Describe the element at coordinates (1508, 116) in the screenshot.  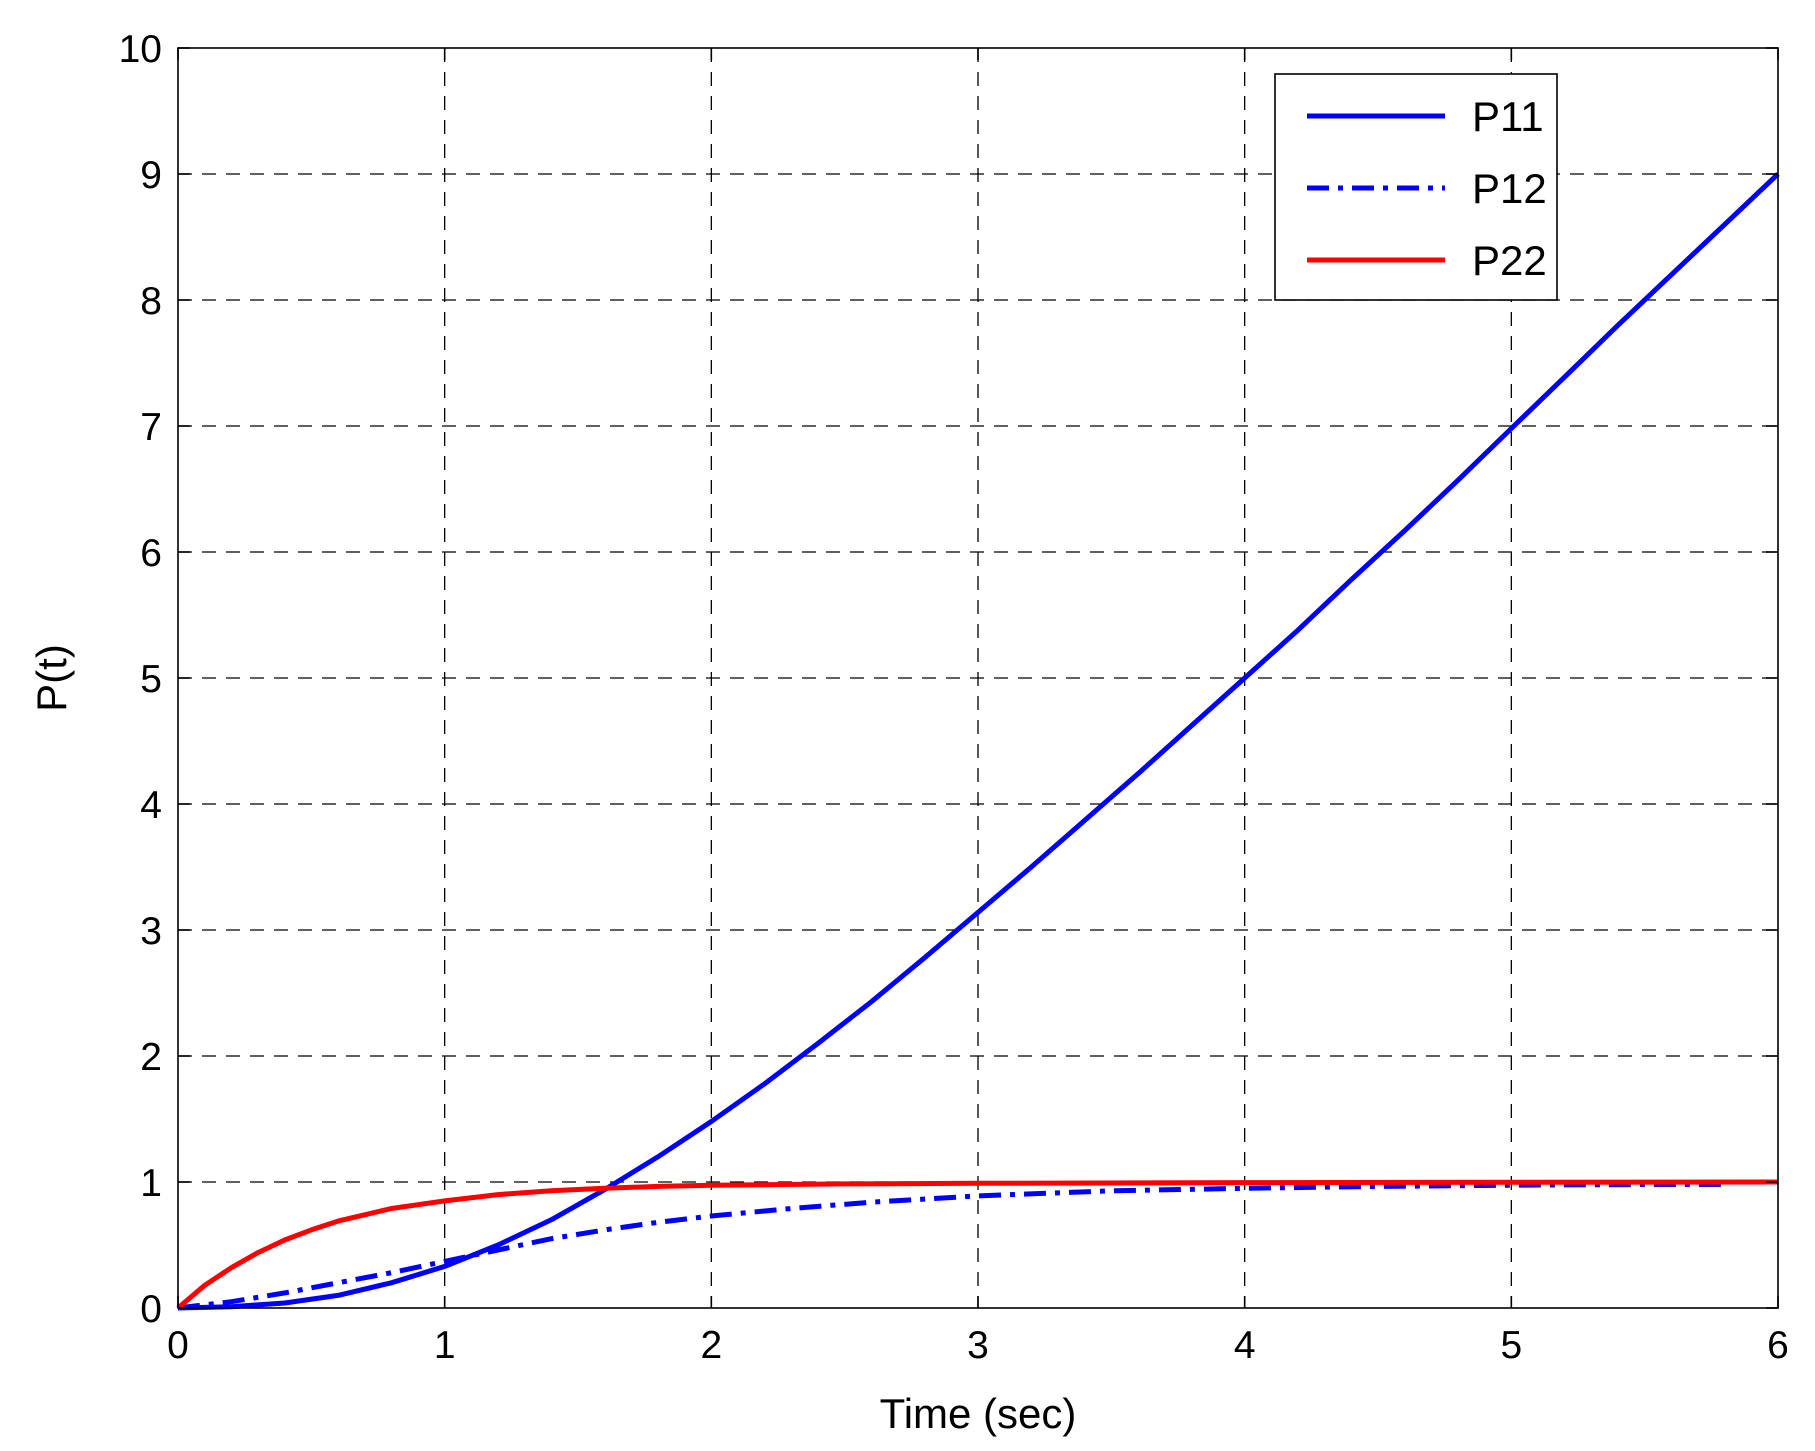
I see `legend-label-p11: P11` at that location.